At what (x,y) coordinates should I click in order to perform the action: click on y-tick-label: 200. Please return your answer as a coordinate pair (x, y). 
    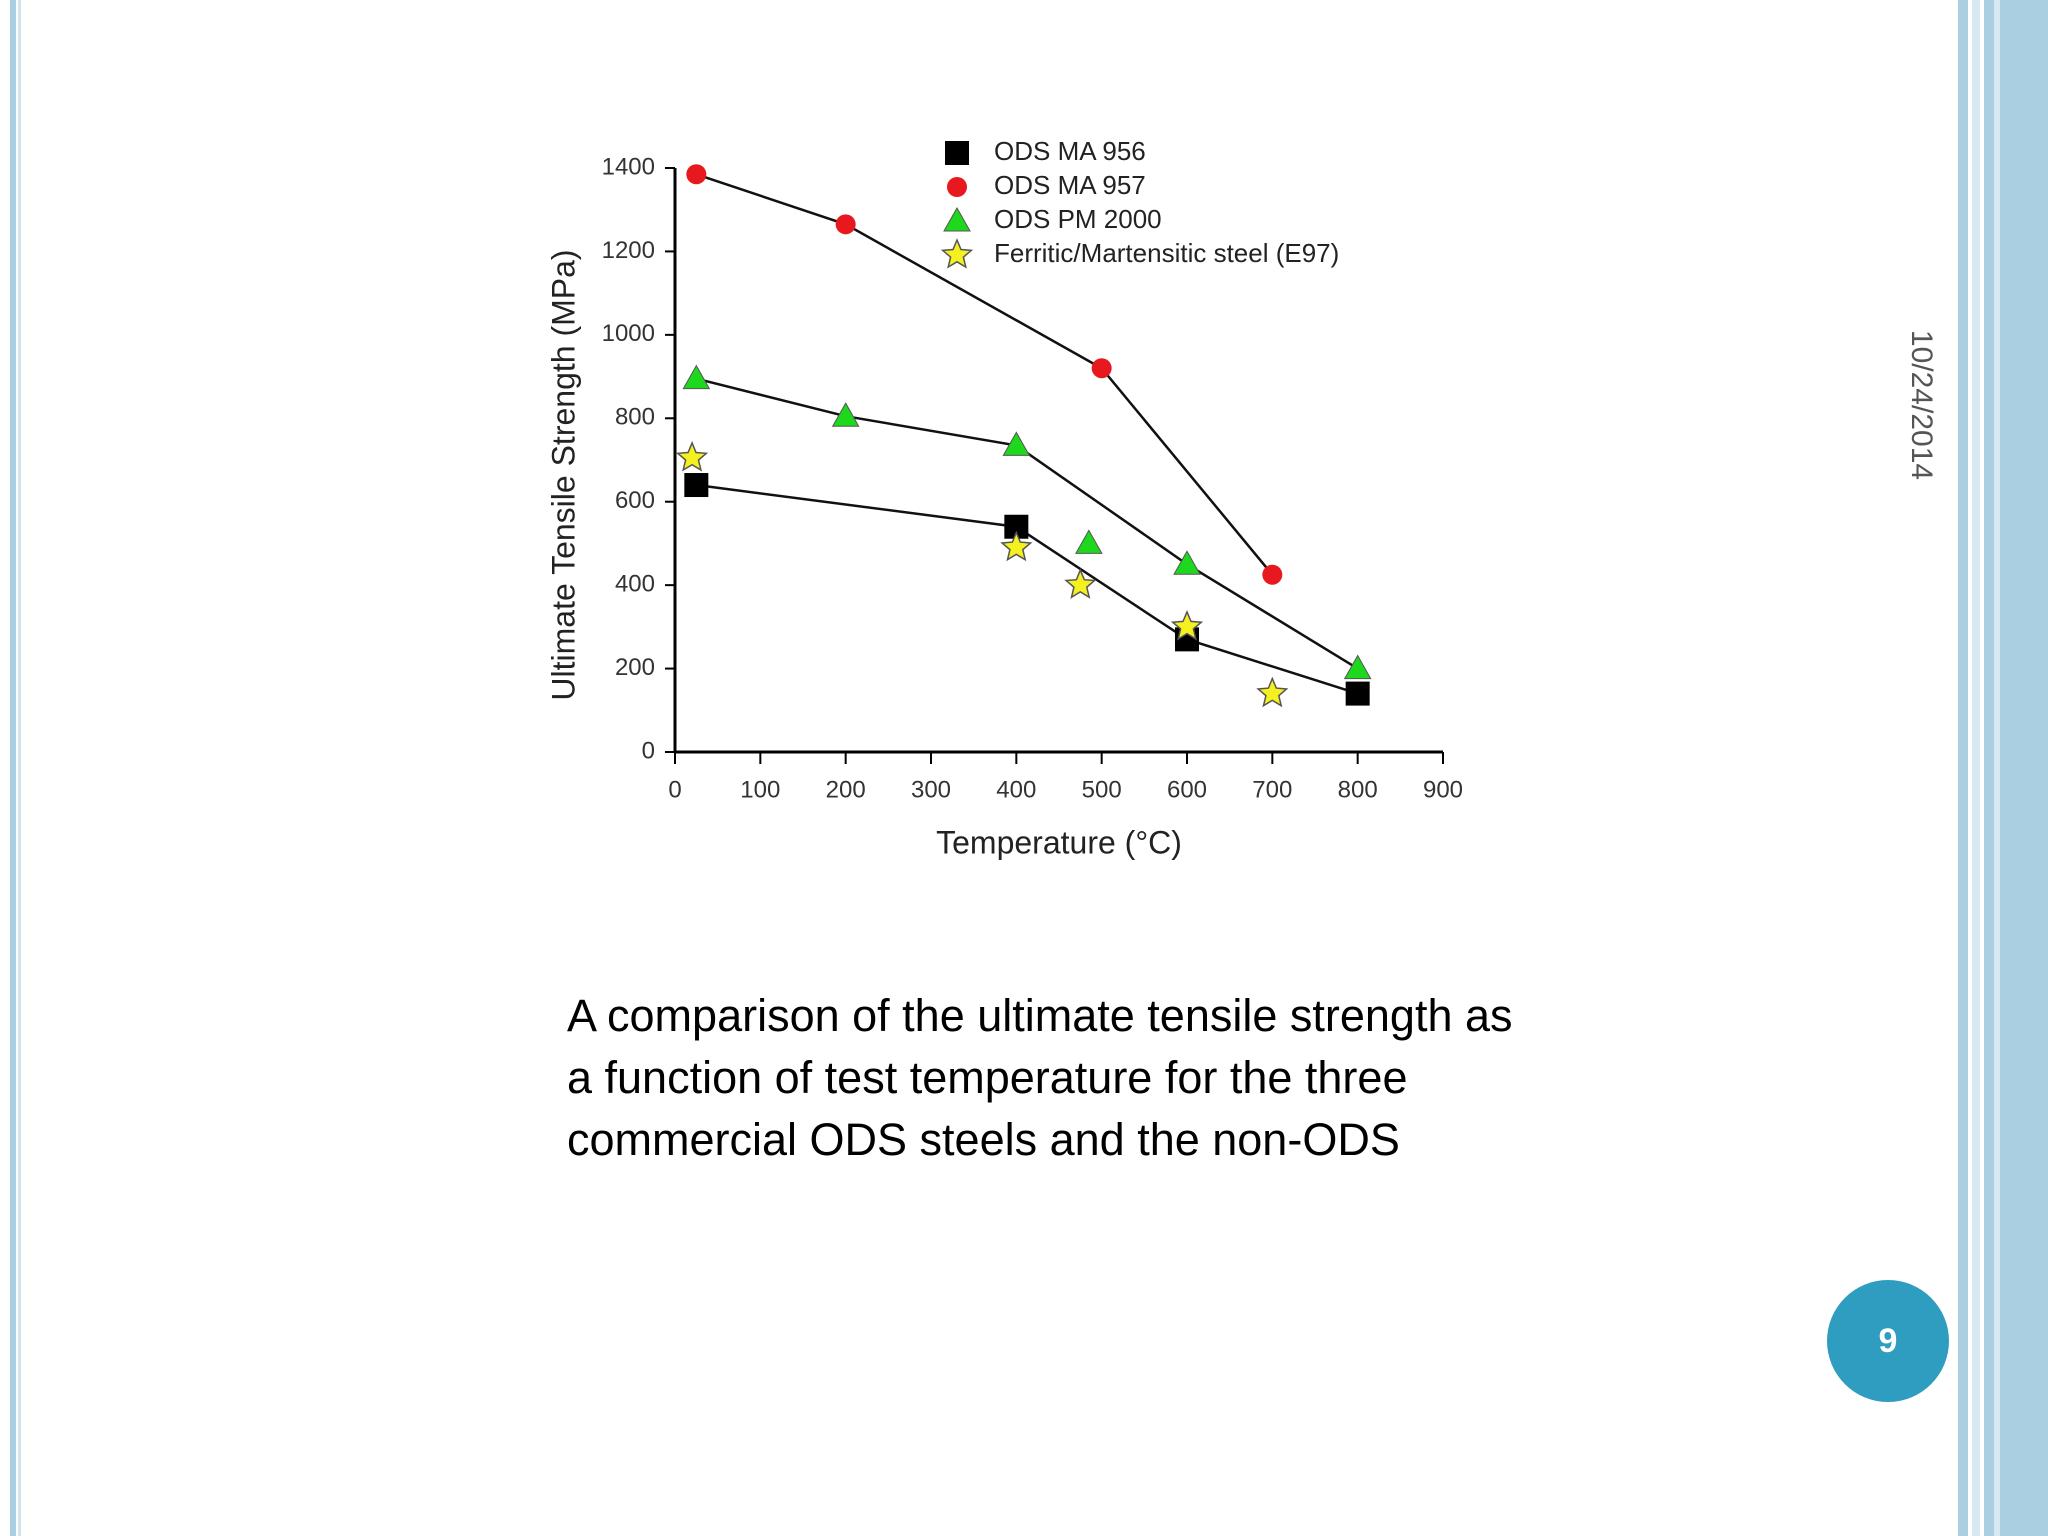
    Looking at the image, I should click on (635, 667).